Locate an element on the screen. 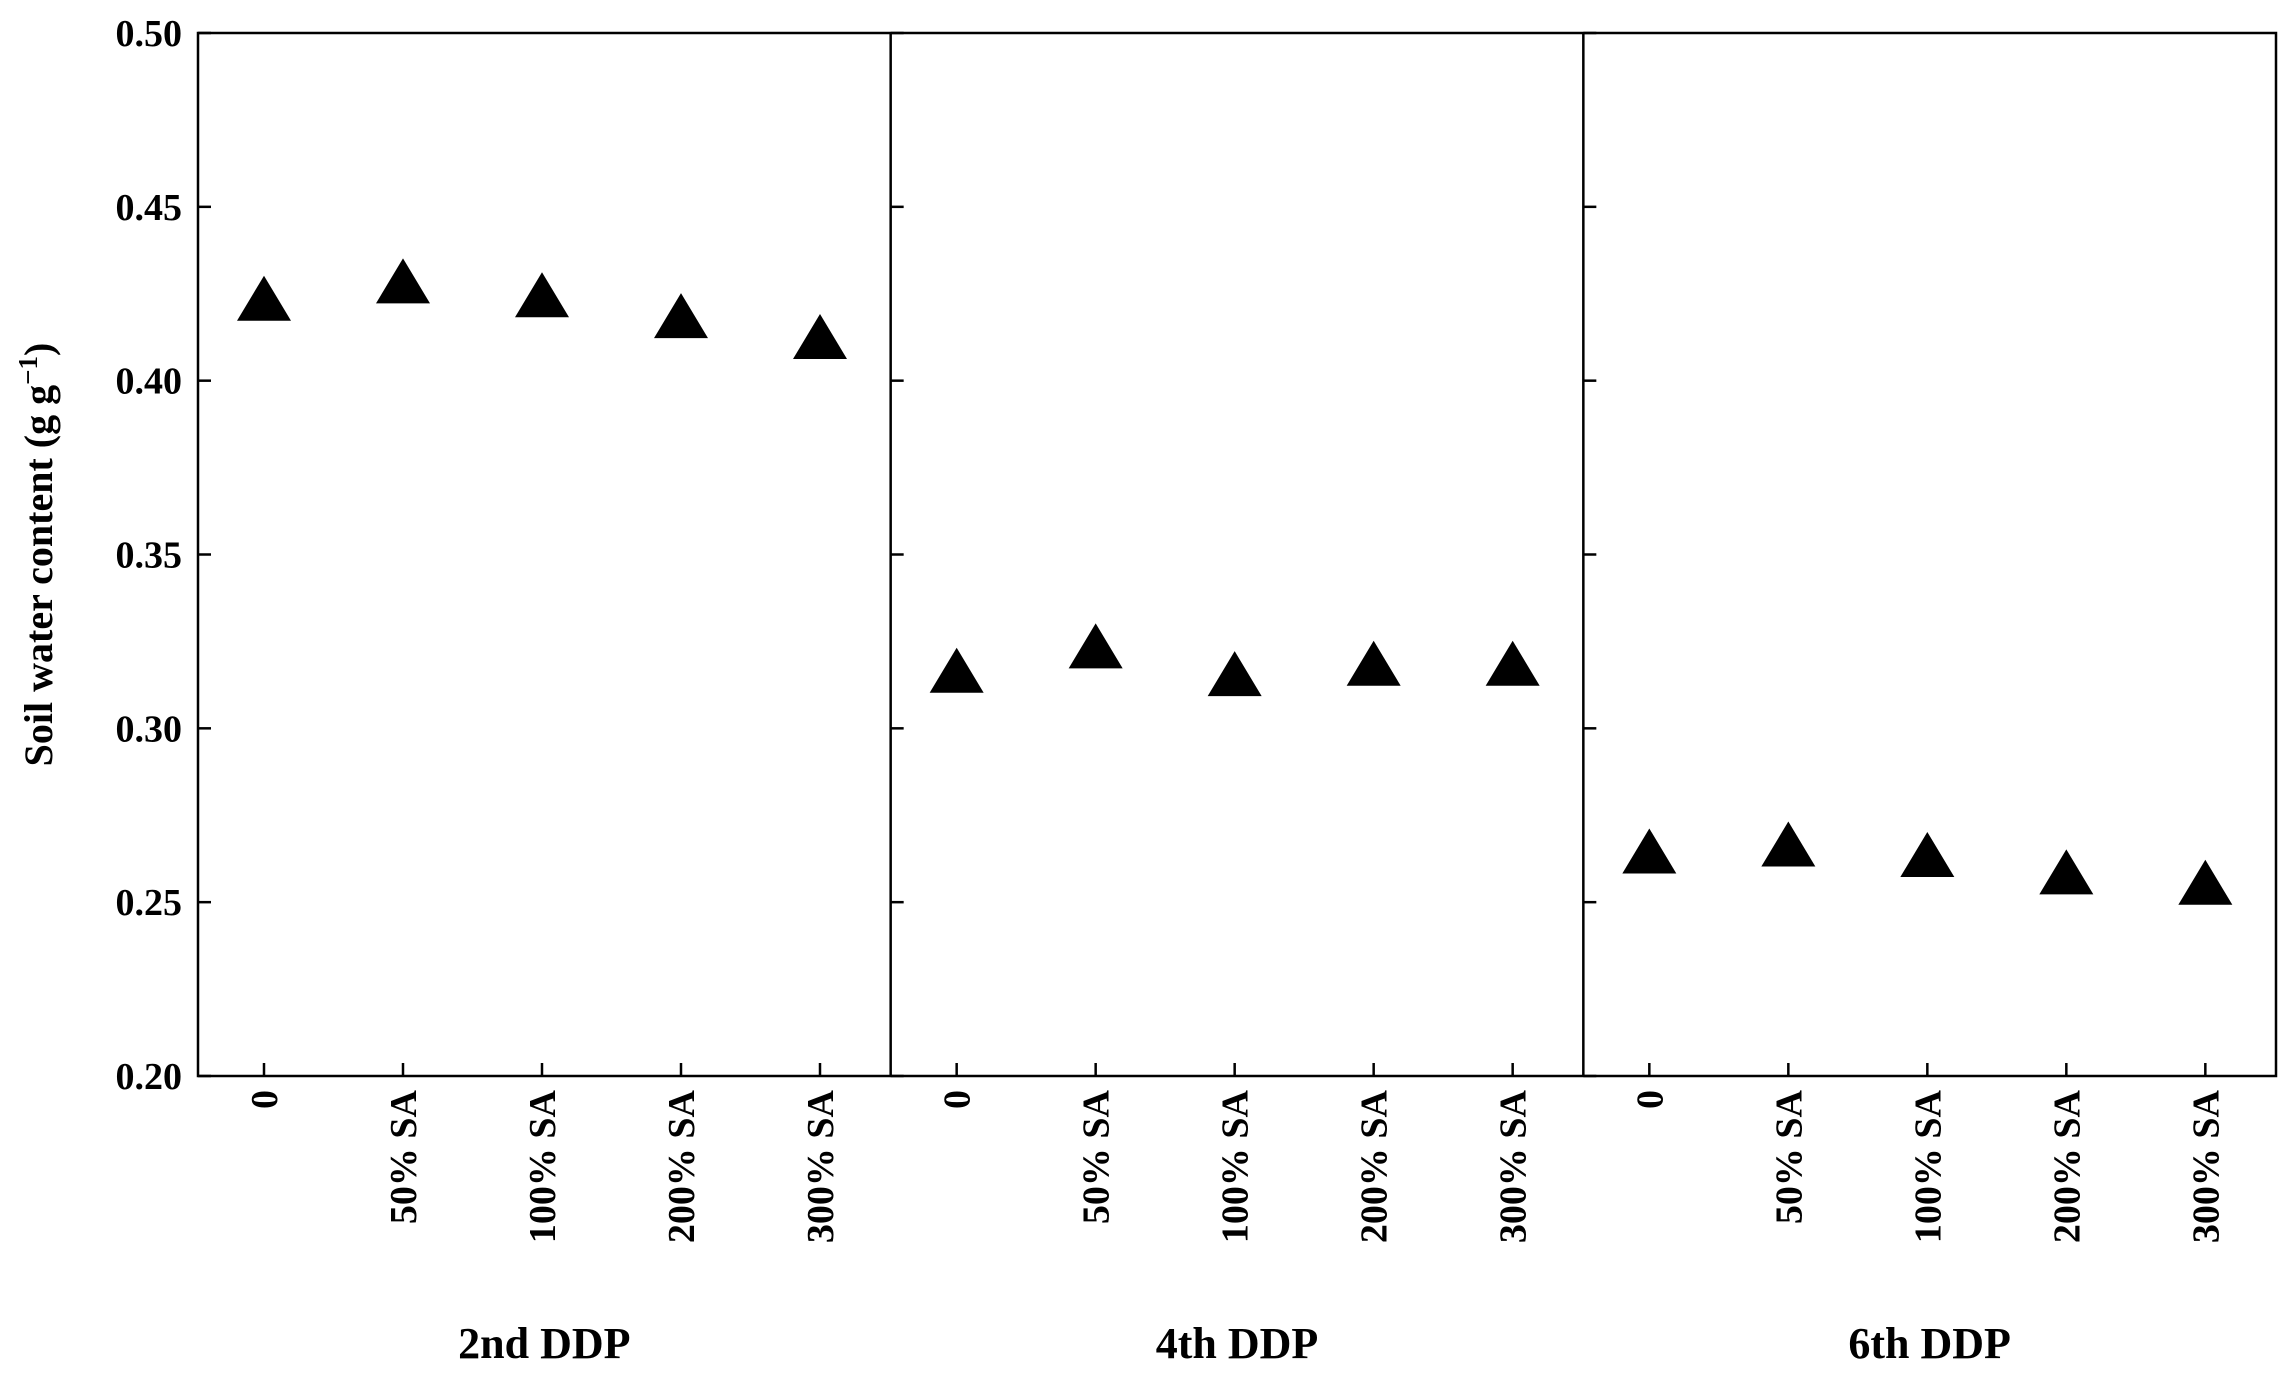  panel-label: 2nd DDP is located at coordinates (544, 1343).